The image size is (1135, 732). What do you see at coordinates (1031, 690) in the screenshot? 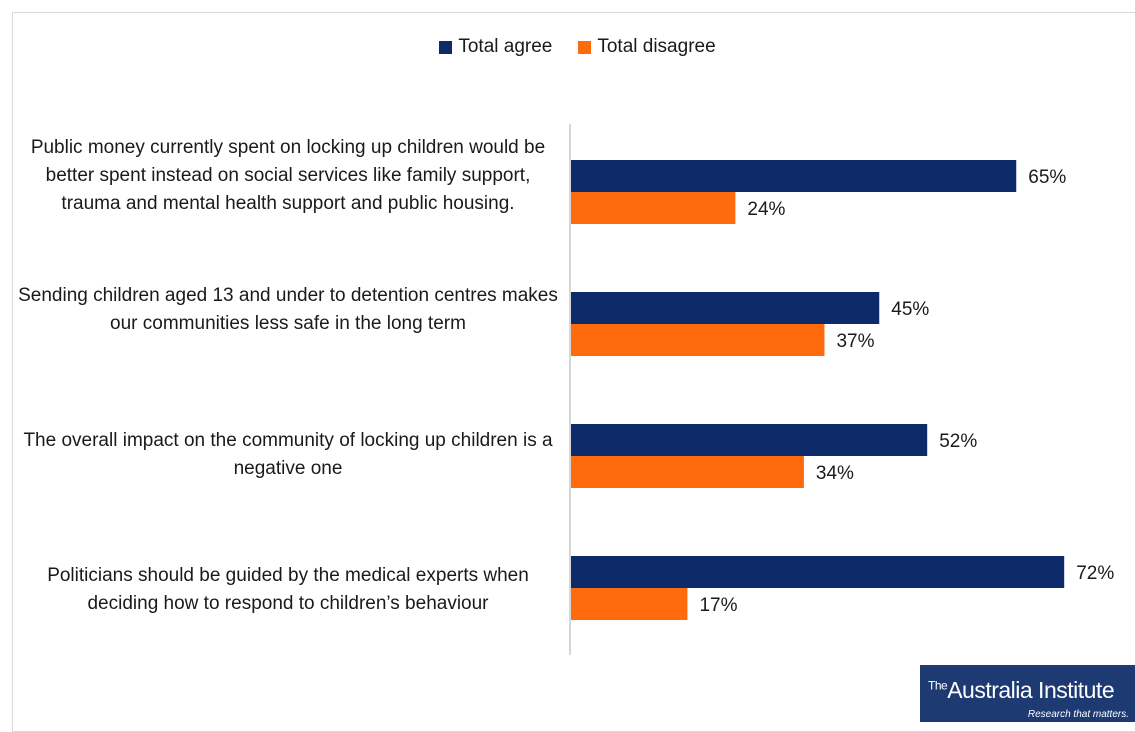
I see `logo-name: Australia Institute` at bounding box center [1031, 690].